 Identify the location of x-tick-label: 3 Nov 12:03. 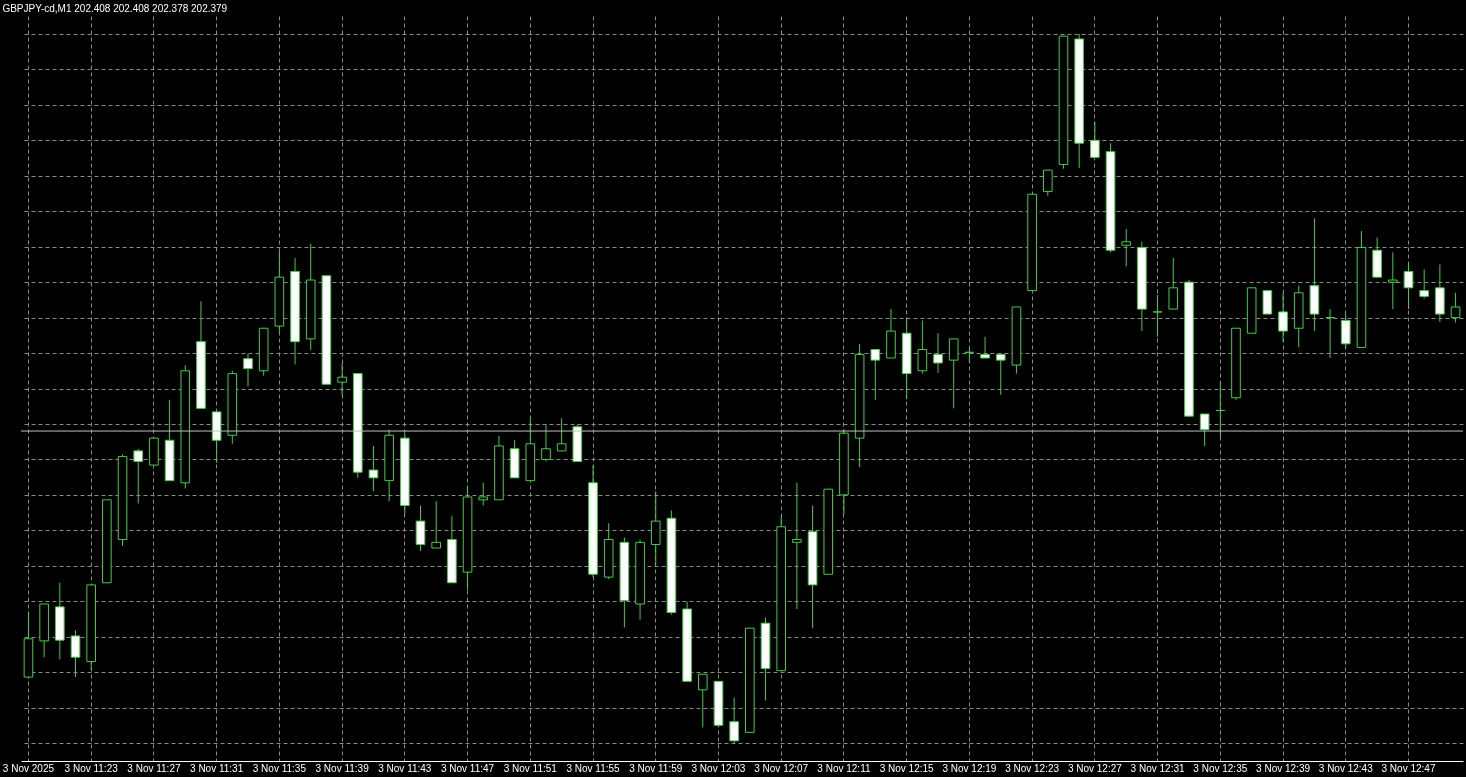
(718, 768).